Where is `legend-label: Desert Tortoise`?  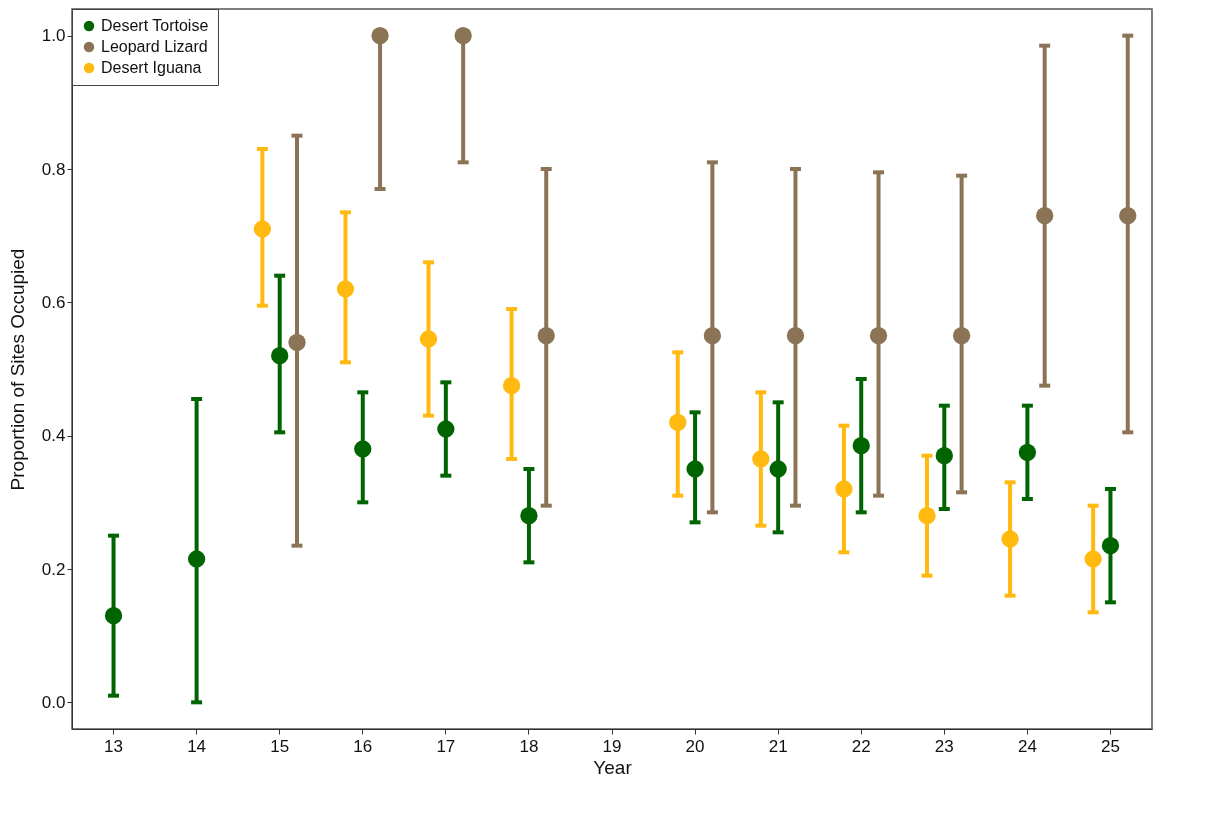 legend-label: Desert Tortoise is located at coordinates (155, 25).